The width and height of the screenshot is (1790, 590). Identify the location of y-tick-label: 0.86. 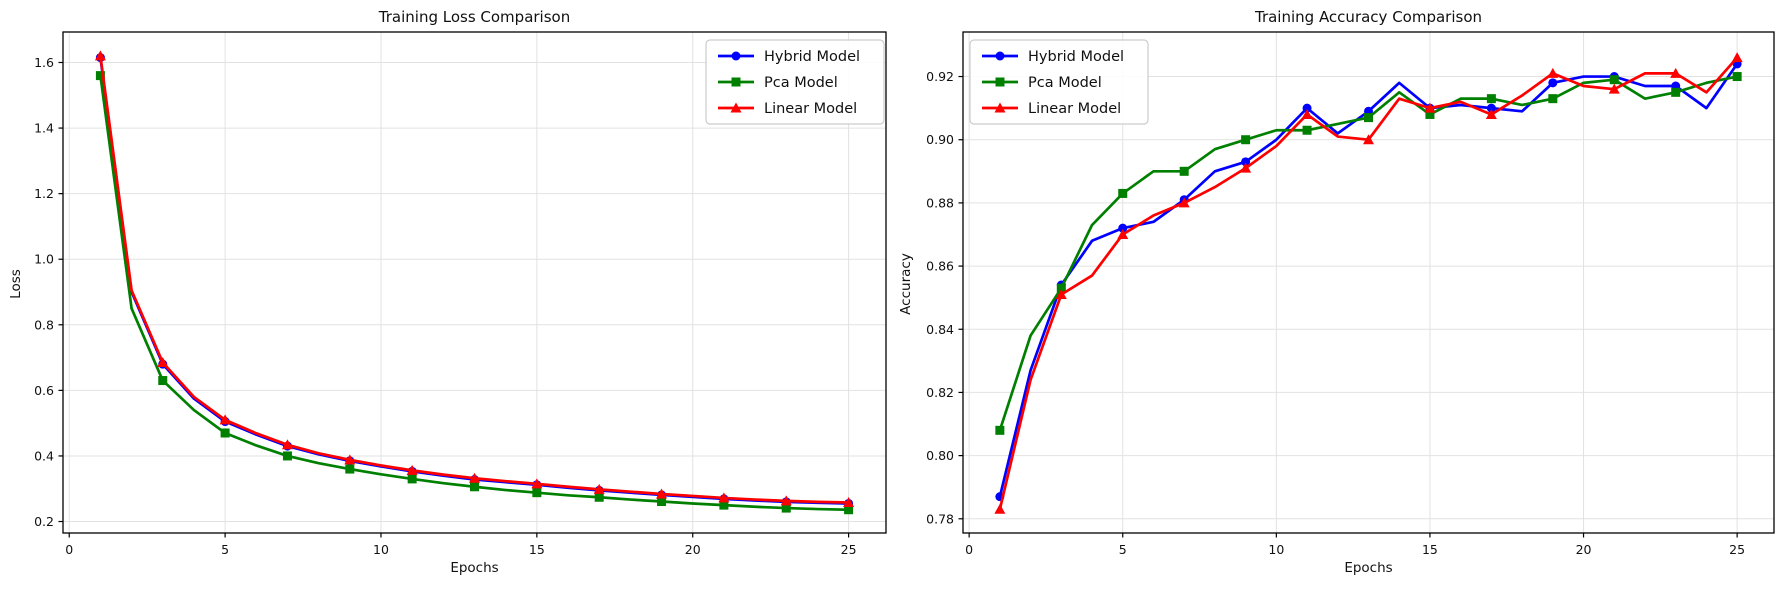
(940, 266).